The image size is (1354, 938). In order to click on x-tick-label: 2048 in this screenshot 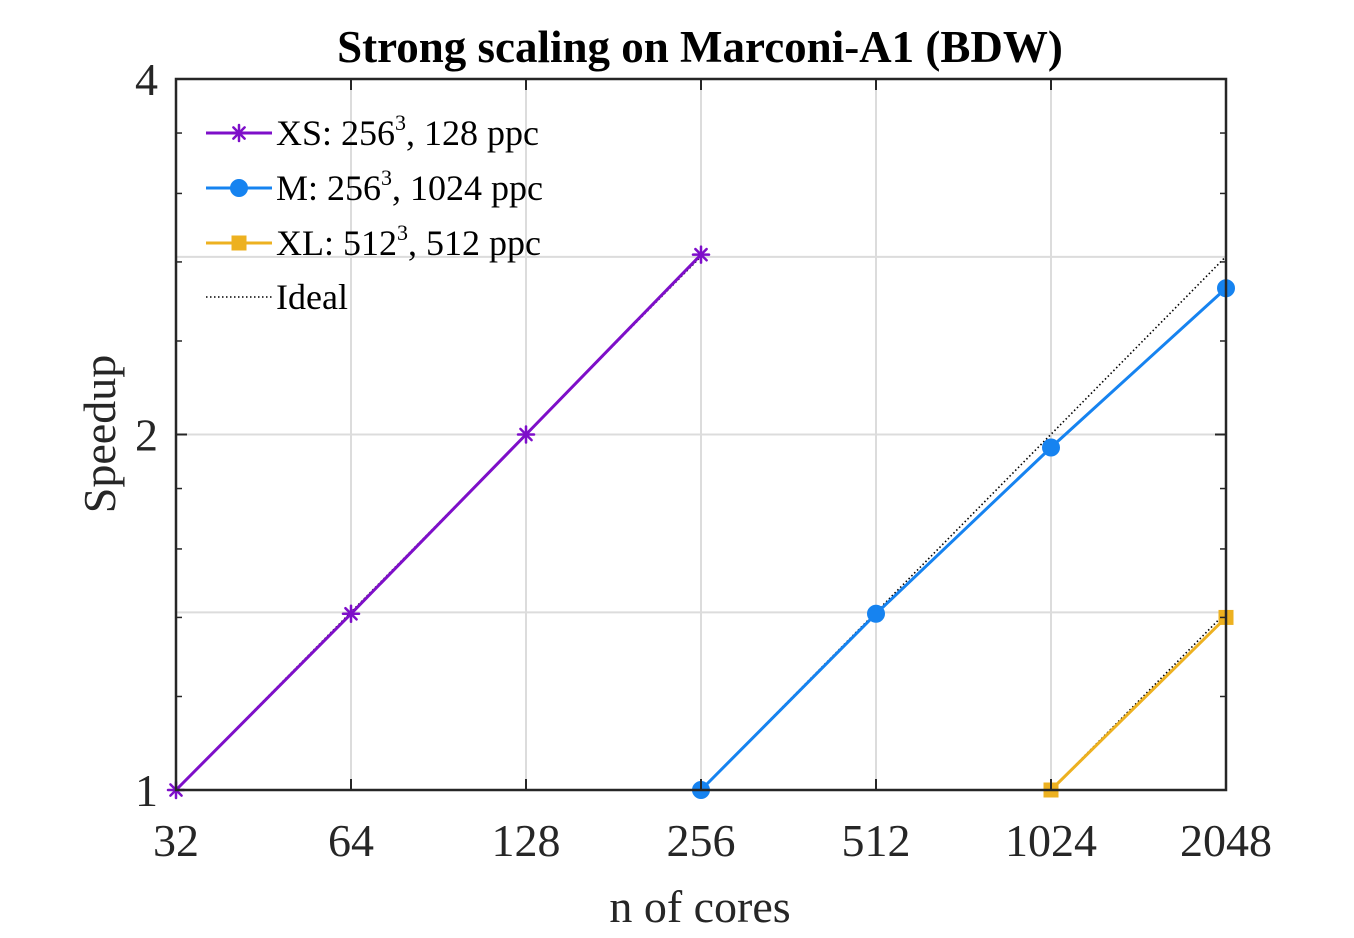, I will do `click(1226, 840)`.